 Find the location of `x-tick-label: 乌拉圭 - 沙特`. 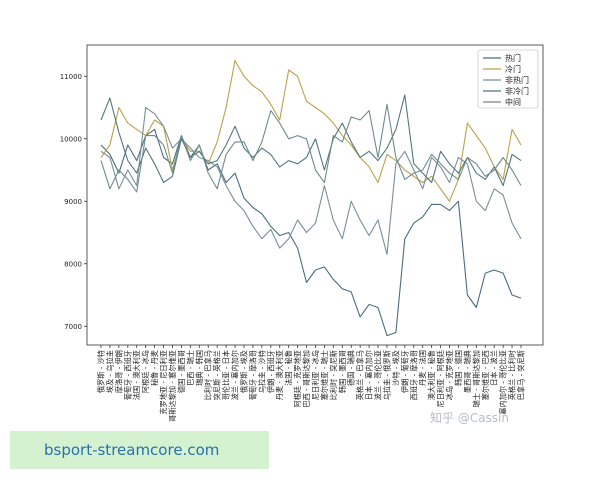

x-tick-label: 乌拉圭 - 沙特 is located at coordinates (261, 371).